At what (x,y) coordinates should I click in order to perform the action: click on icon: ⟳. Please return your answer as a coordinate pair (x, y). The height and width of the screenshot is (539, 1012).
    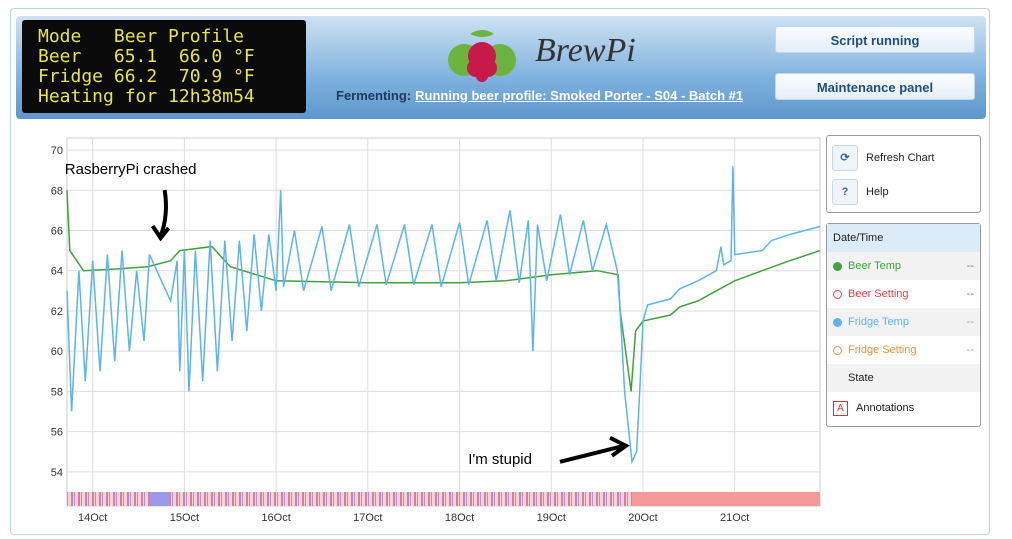
    Looking at the image, I should click on (845, 158).